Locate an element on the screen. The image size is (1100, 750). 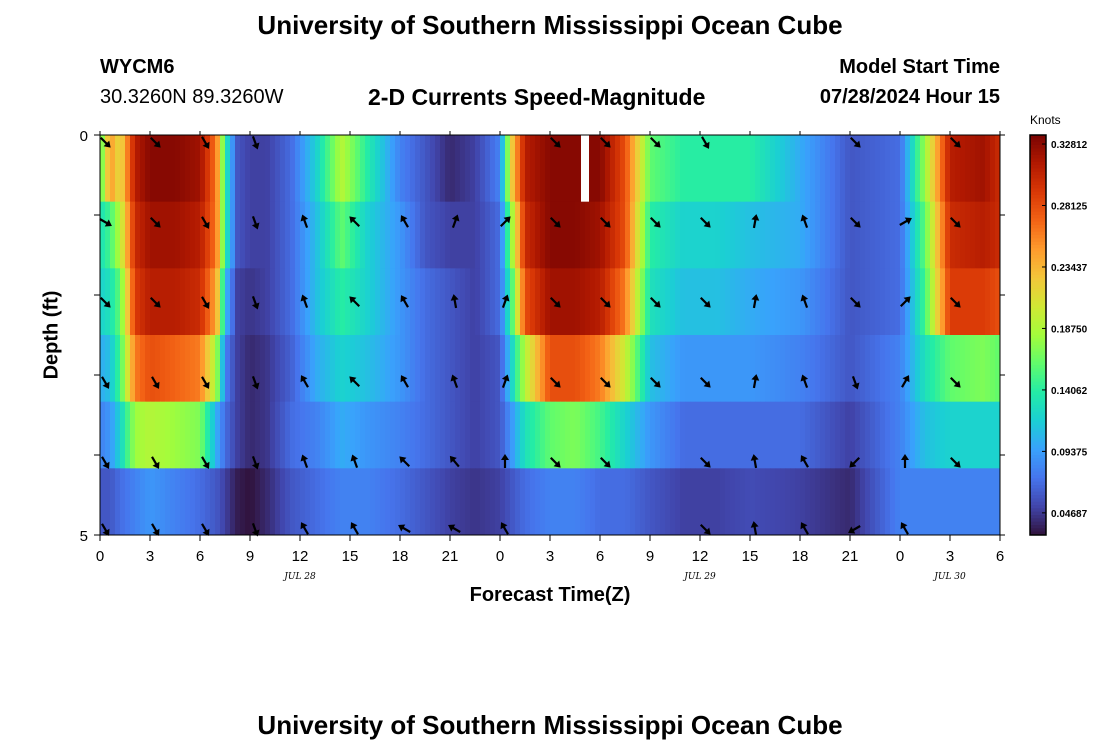
x-tick-label: 3 is located at coordinates (950, 556).